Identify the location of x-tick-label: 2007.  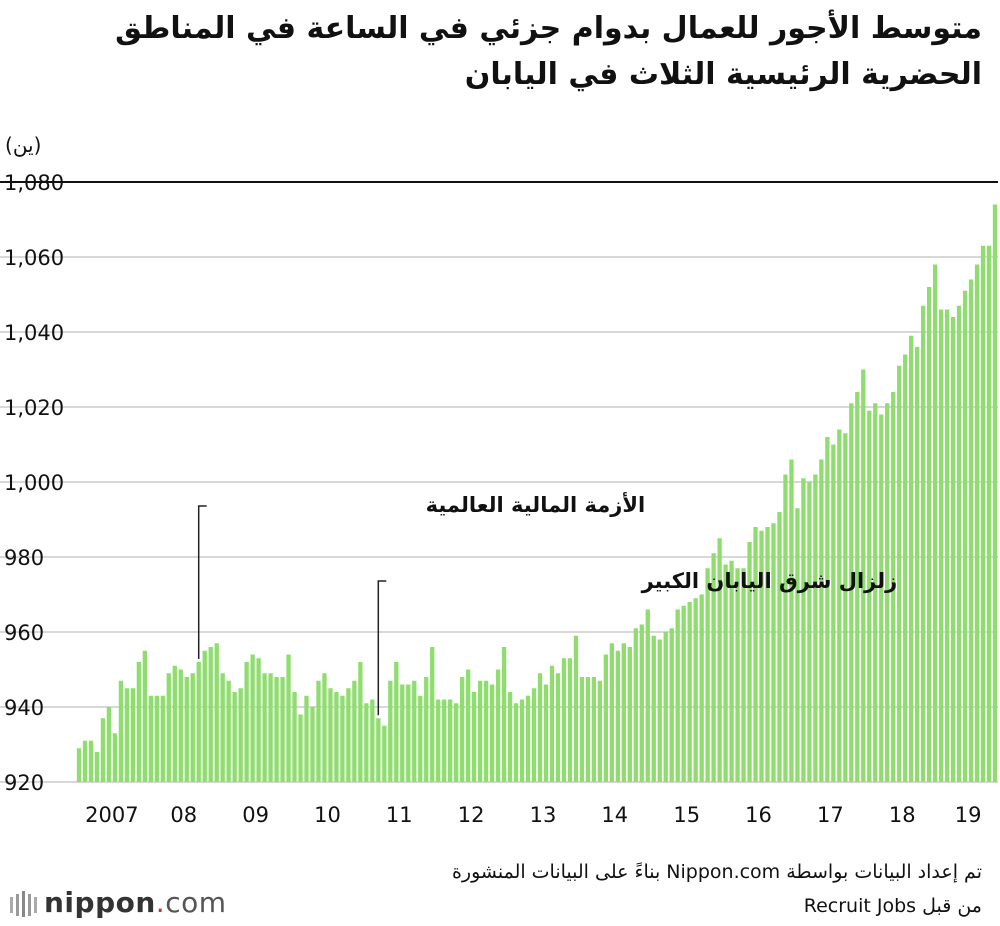
(111, 815).